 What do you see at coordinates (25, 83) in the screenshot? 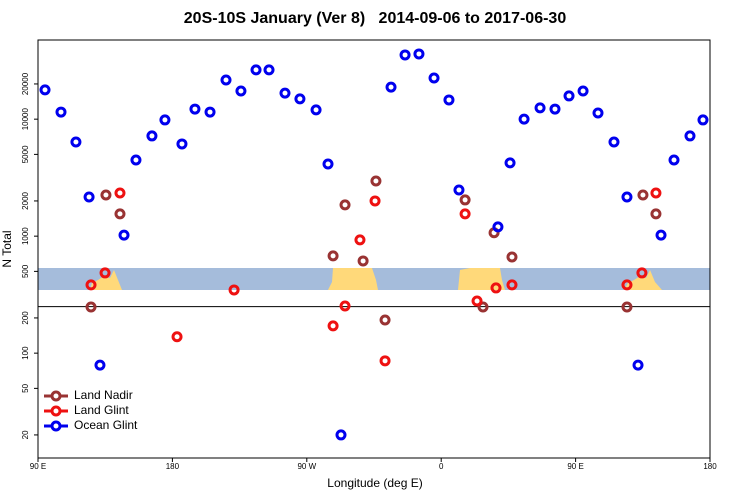
I see `y-tick-label: 20000` at bounding box center [25, 83].